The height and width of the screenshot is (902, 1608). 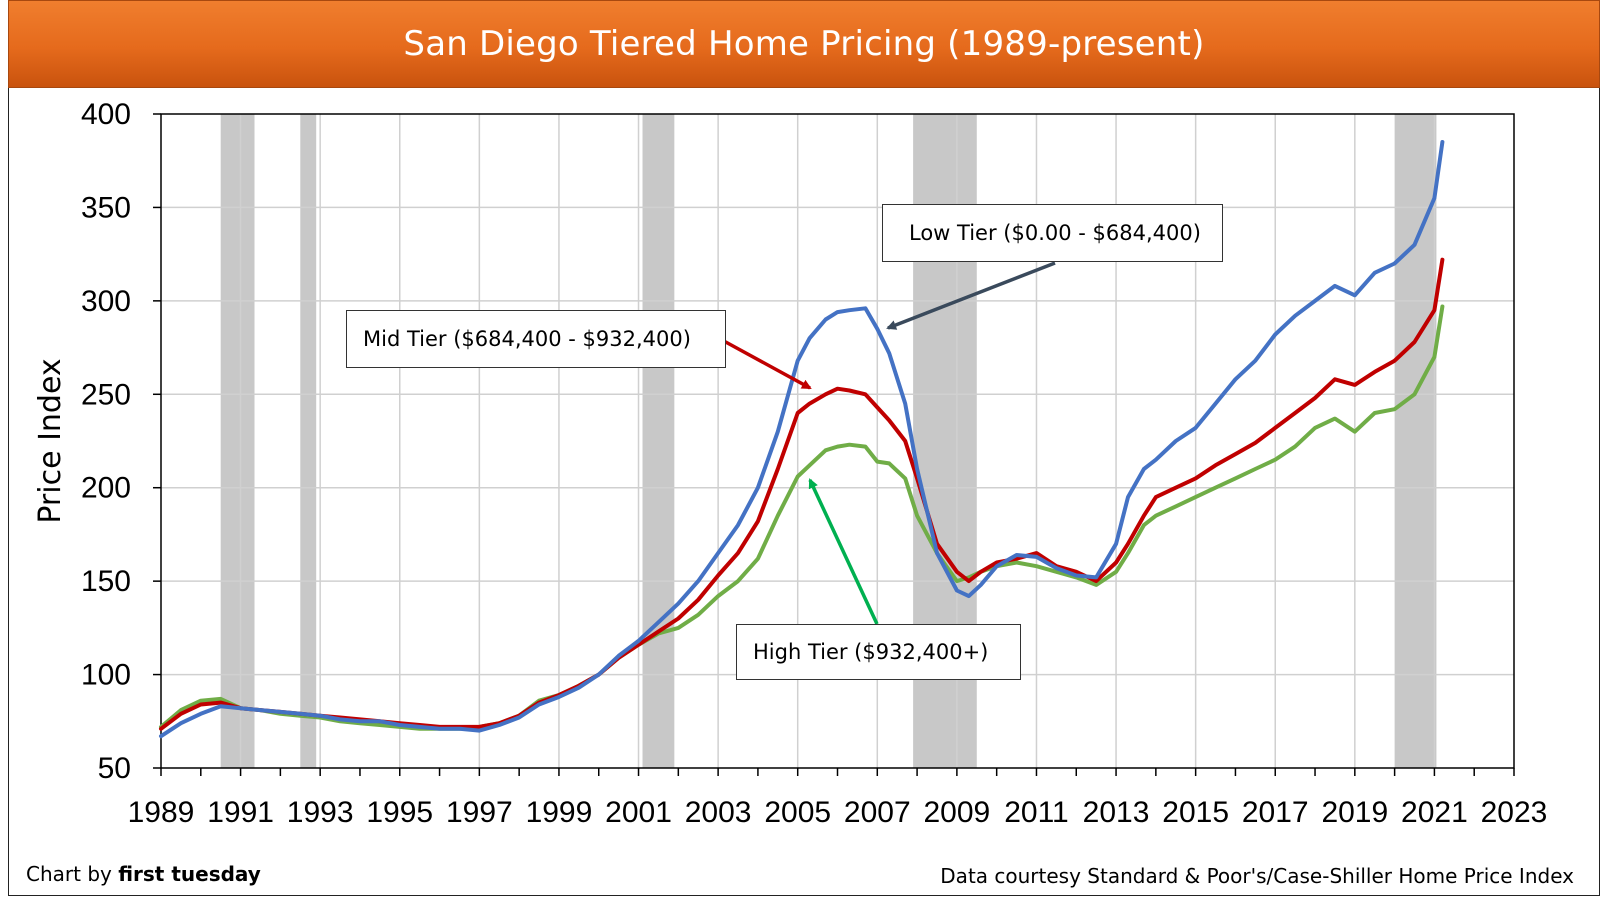 I want to click on chart-credit: Chart by first tuesday, so click(x=143, y=874).